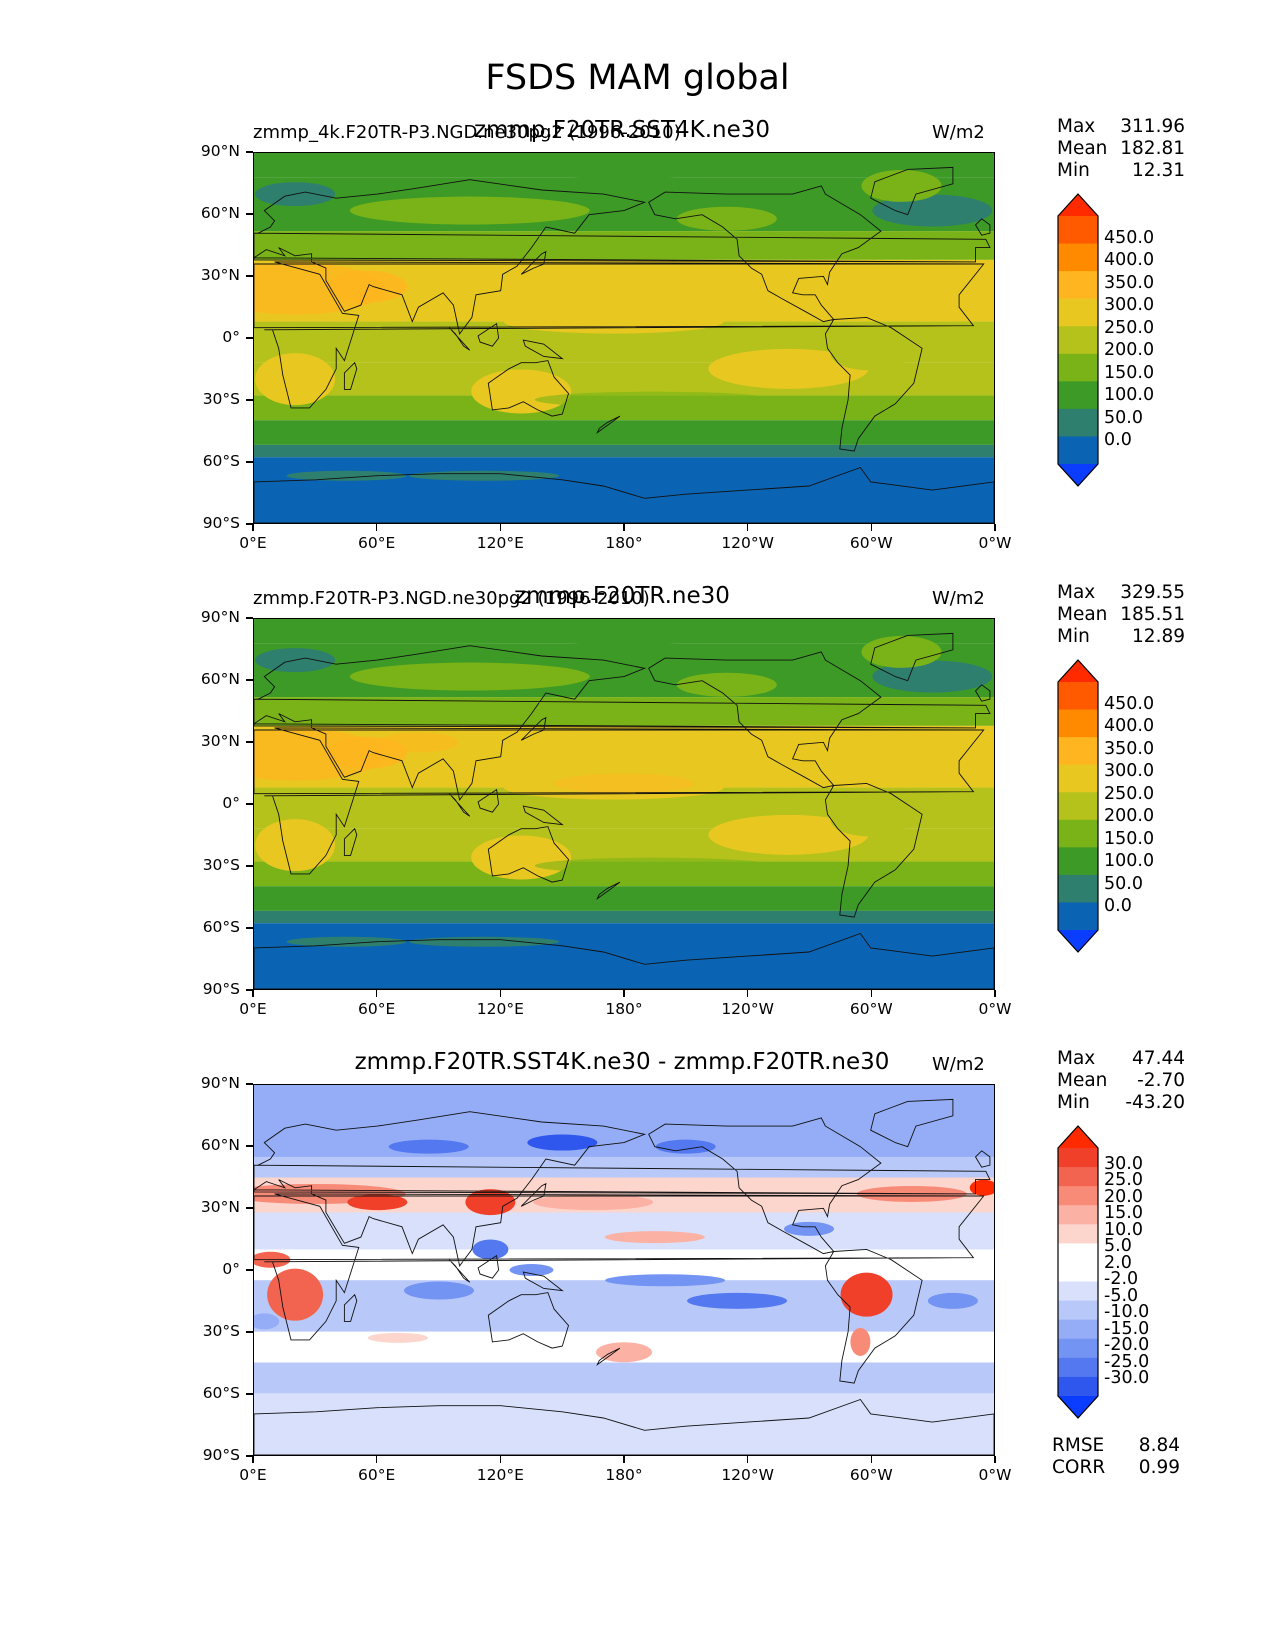 Image resolution: width=1275 pixels, height=1650 pixels. I want to click on colorbar-label: 0.0, so click(1118, 440).